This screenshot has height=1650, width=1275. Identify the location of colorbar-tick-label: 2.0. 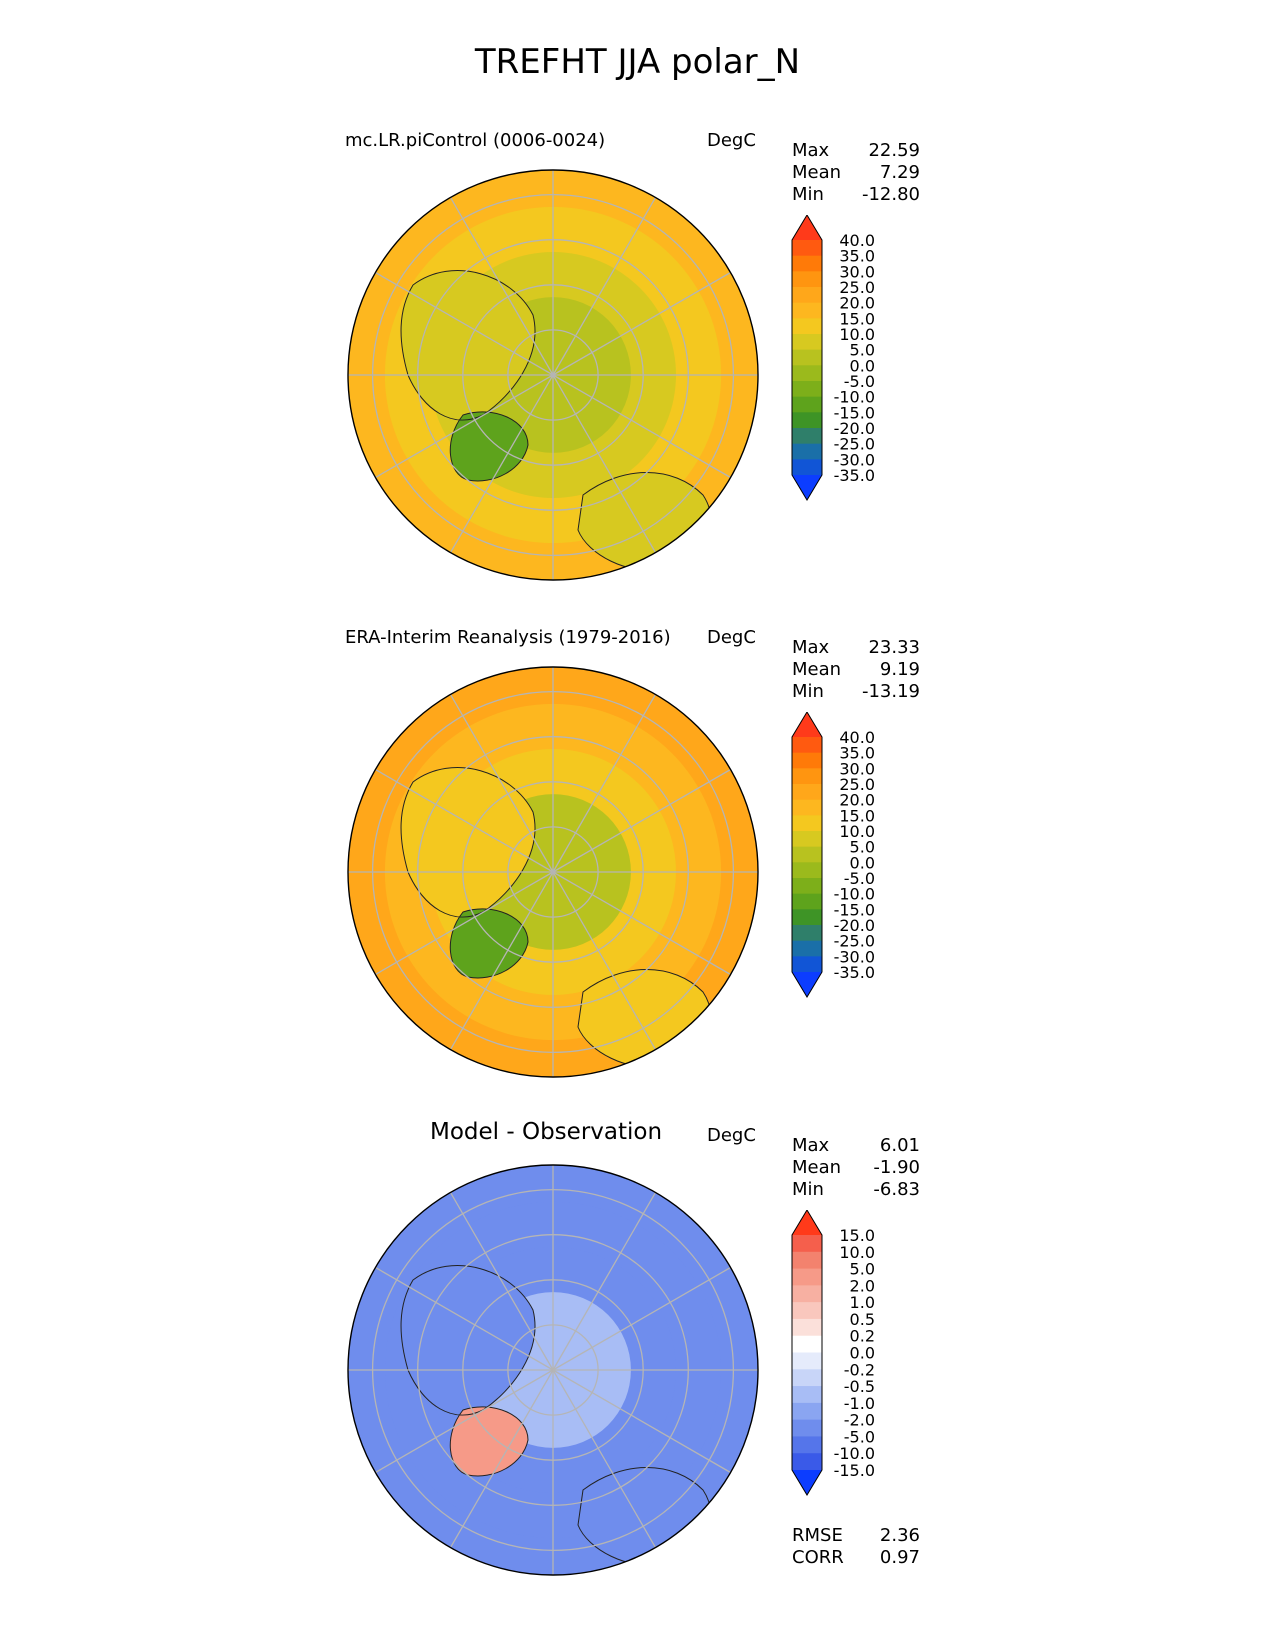
(862, 1285).